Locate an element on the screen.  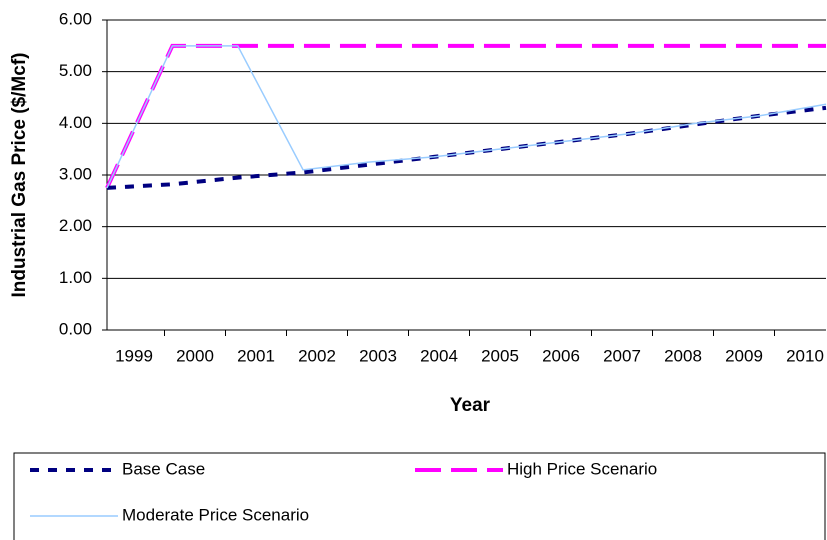
y-tick-label: 3.00 is located at coordinates (75, 173).